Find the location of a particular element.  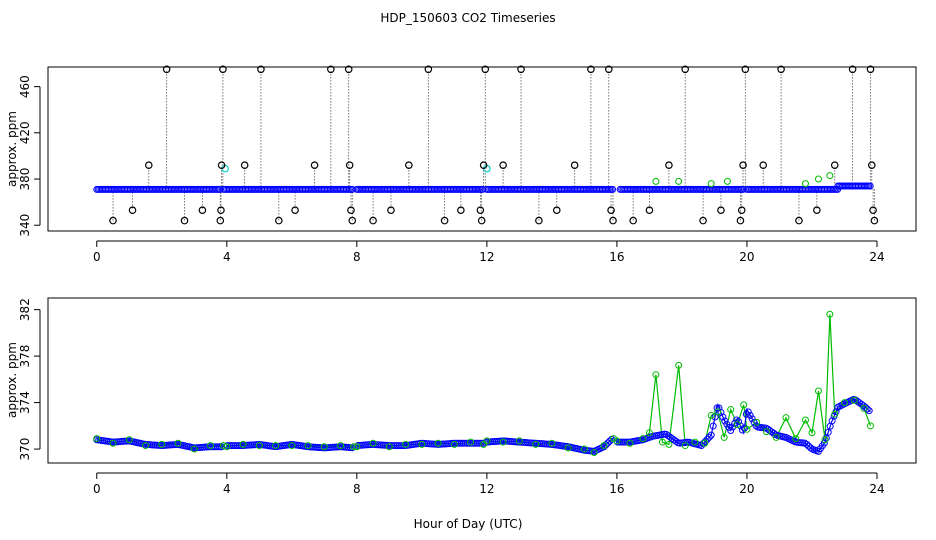

bottom-x-axis: 0 4 8 12 16 20 24 is located at coordinates (489, 484).